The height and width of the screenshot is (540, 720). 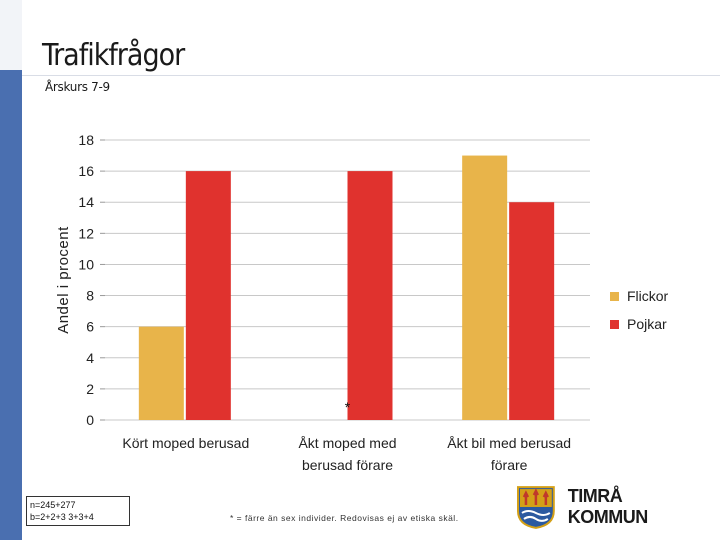 What do you see at coordinates (77, 87) in the screenshot?
I see `page-subtitle: Årskurs 7-9` at bounding box center [77, 87].